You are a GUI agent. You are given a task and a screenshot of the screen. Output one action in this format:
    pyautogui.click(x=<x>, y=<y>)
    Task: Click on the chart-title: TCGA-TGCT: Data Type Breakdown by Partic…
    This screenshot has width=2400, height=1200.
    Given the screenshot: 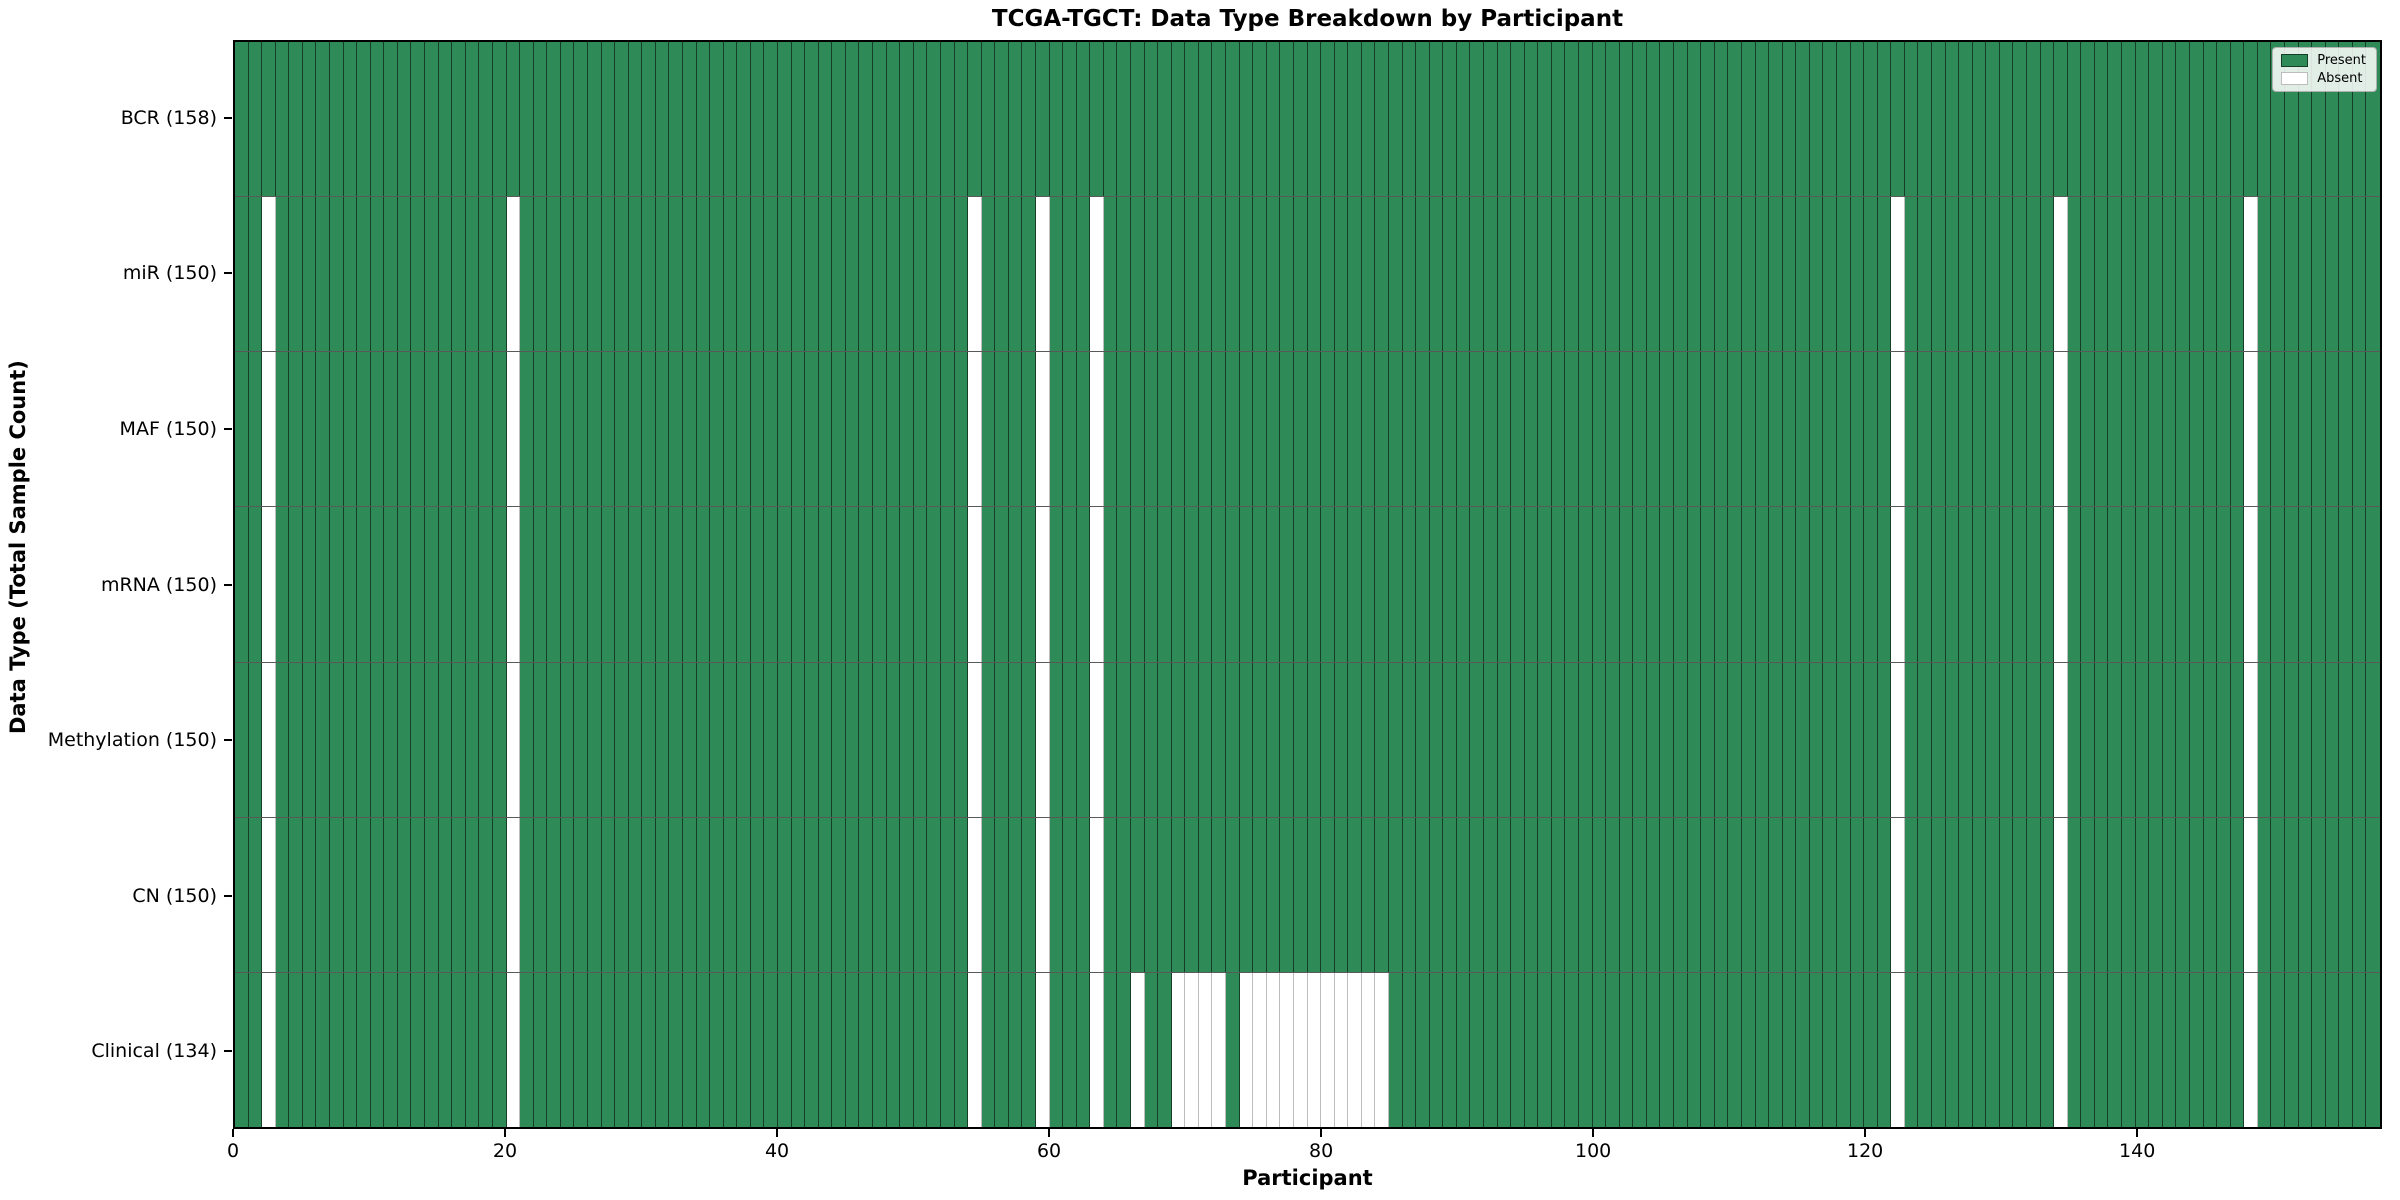 What is the action you would take?
    pyautogui.click(x=1307, y=19)
    